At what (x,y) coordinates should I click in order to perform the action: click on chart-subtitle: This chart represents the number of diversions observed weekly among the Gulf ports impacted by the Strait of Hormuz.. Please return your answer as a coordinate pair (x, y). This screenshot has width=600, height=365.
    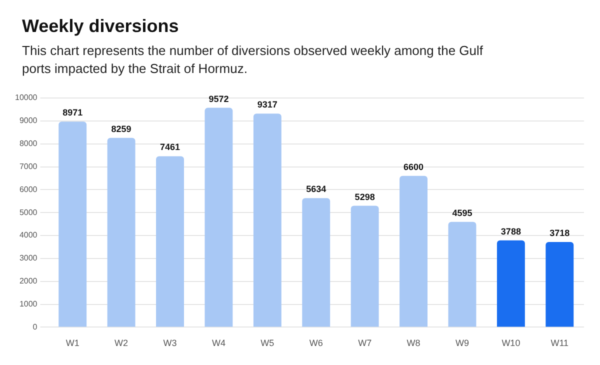
    Looking at the image, I should click on (253, 60).